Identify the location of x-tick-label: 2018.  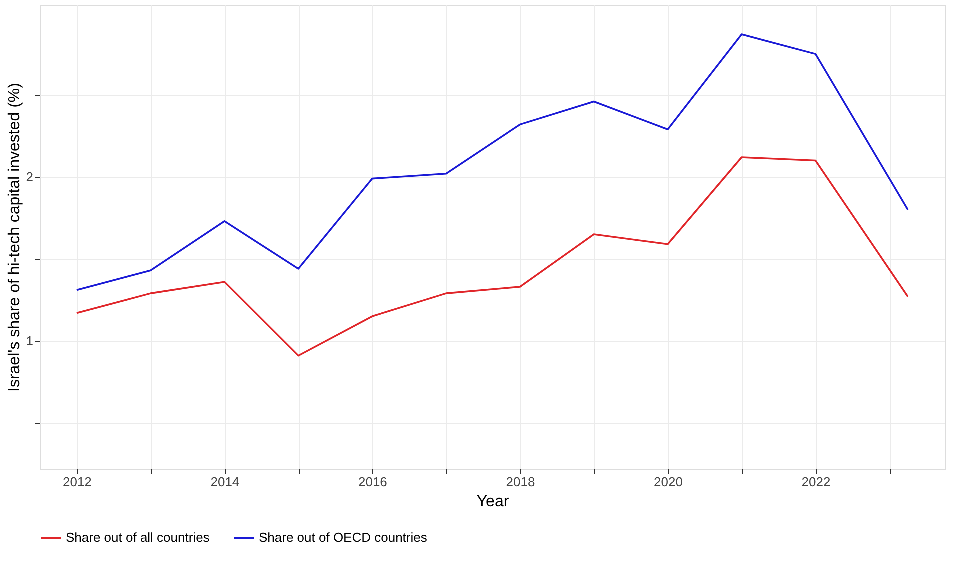
(521, 482).